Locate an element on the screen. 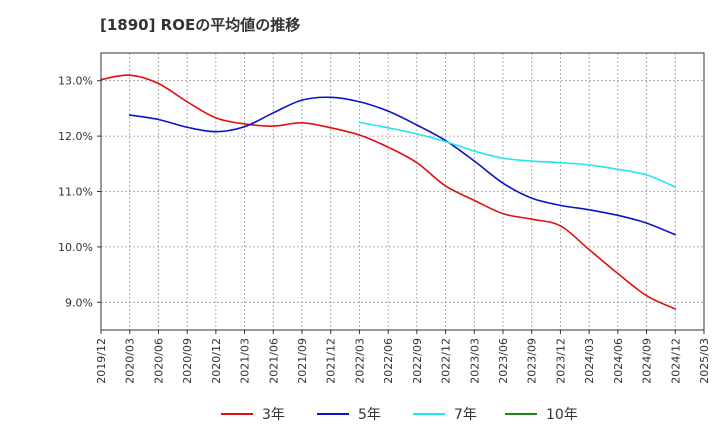  x-tick-label: 2021/06 is located at coordinates (273, 361).